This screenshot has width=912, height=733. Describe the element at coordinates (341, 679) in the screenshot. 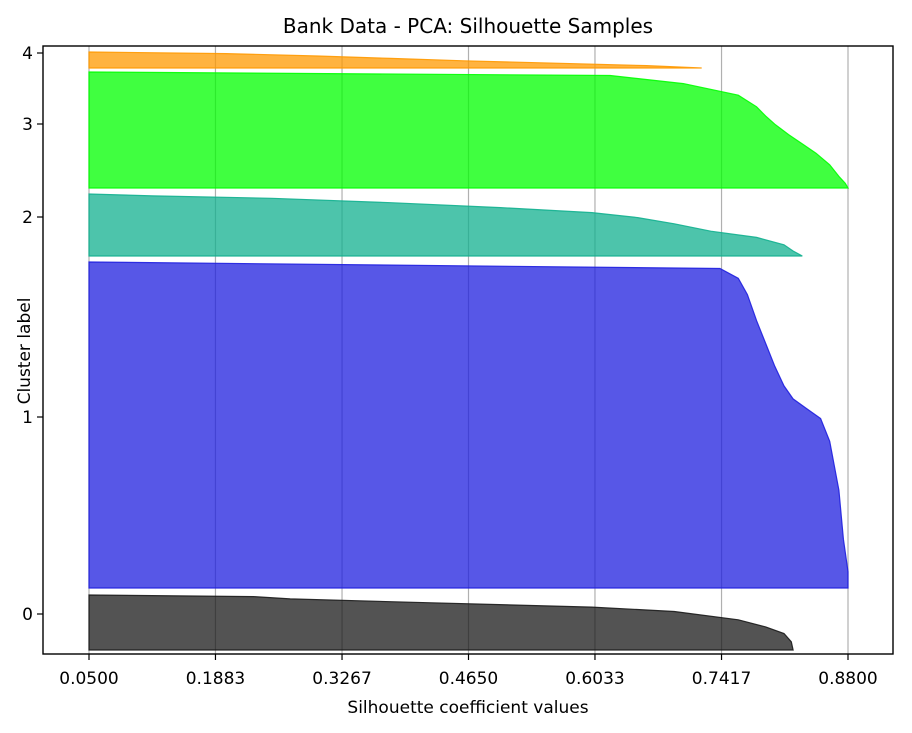

I see `x-tick-label-2: 0.3267` at that location.